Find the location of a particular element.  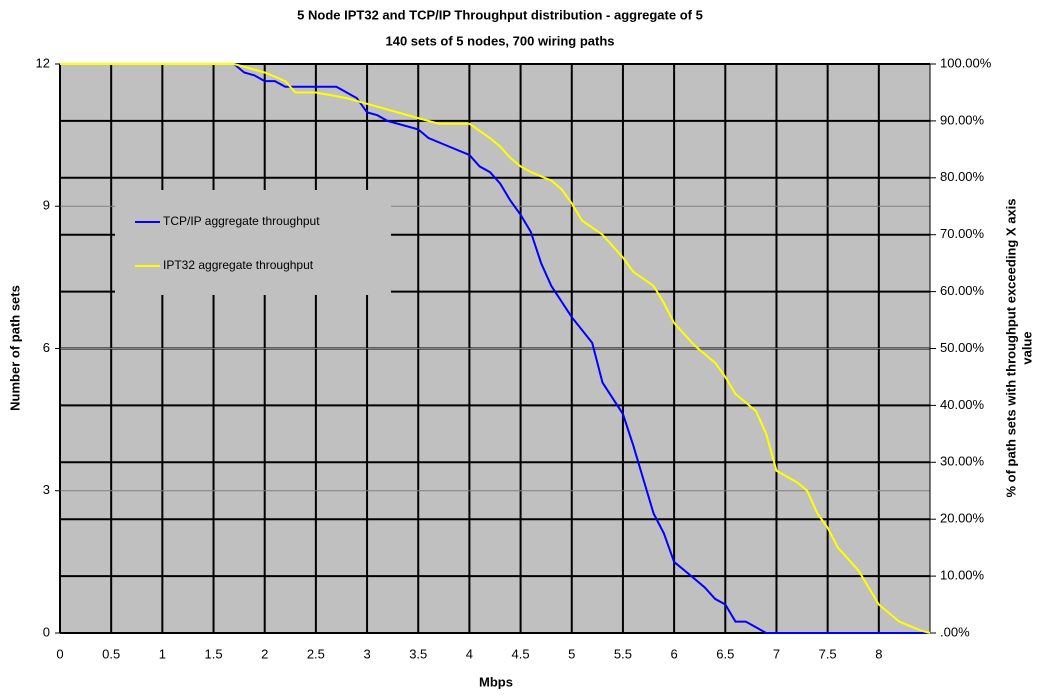

x-tick-label: 0 is located at coordinates (59, 653).